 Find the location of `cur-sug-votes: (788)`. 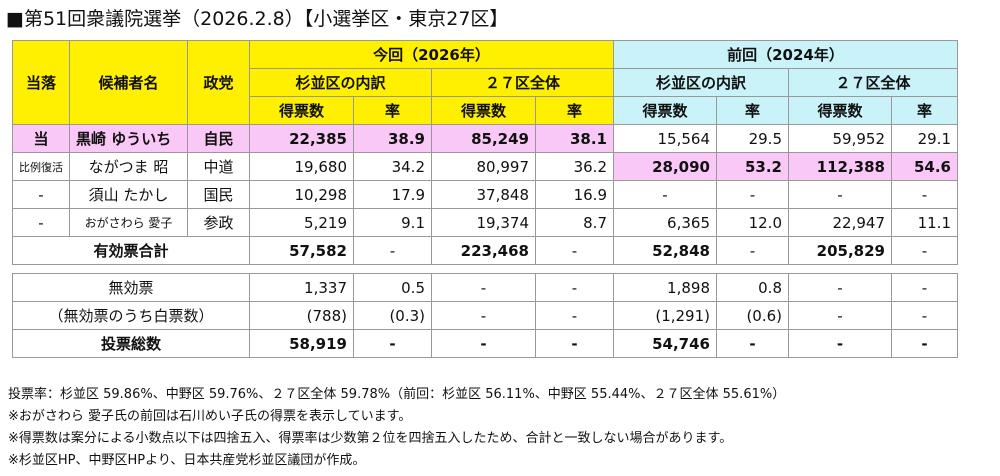

cur-sug-votes: (788) is located at coordinates (301, 315).